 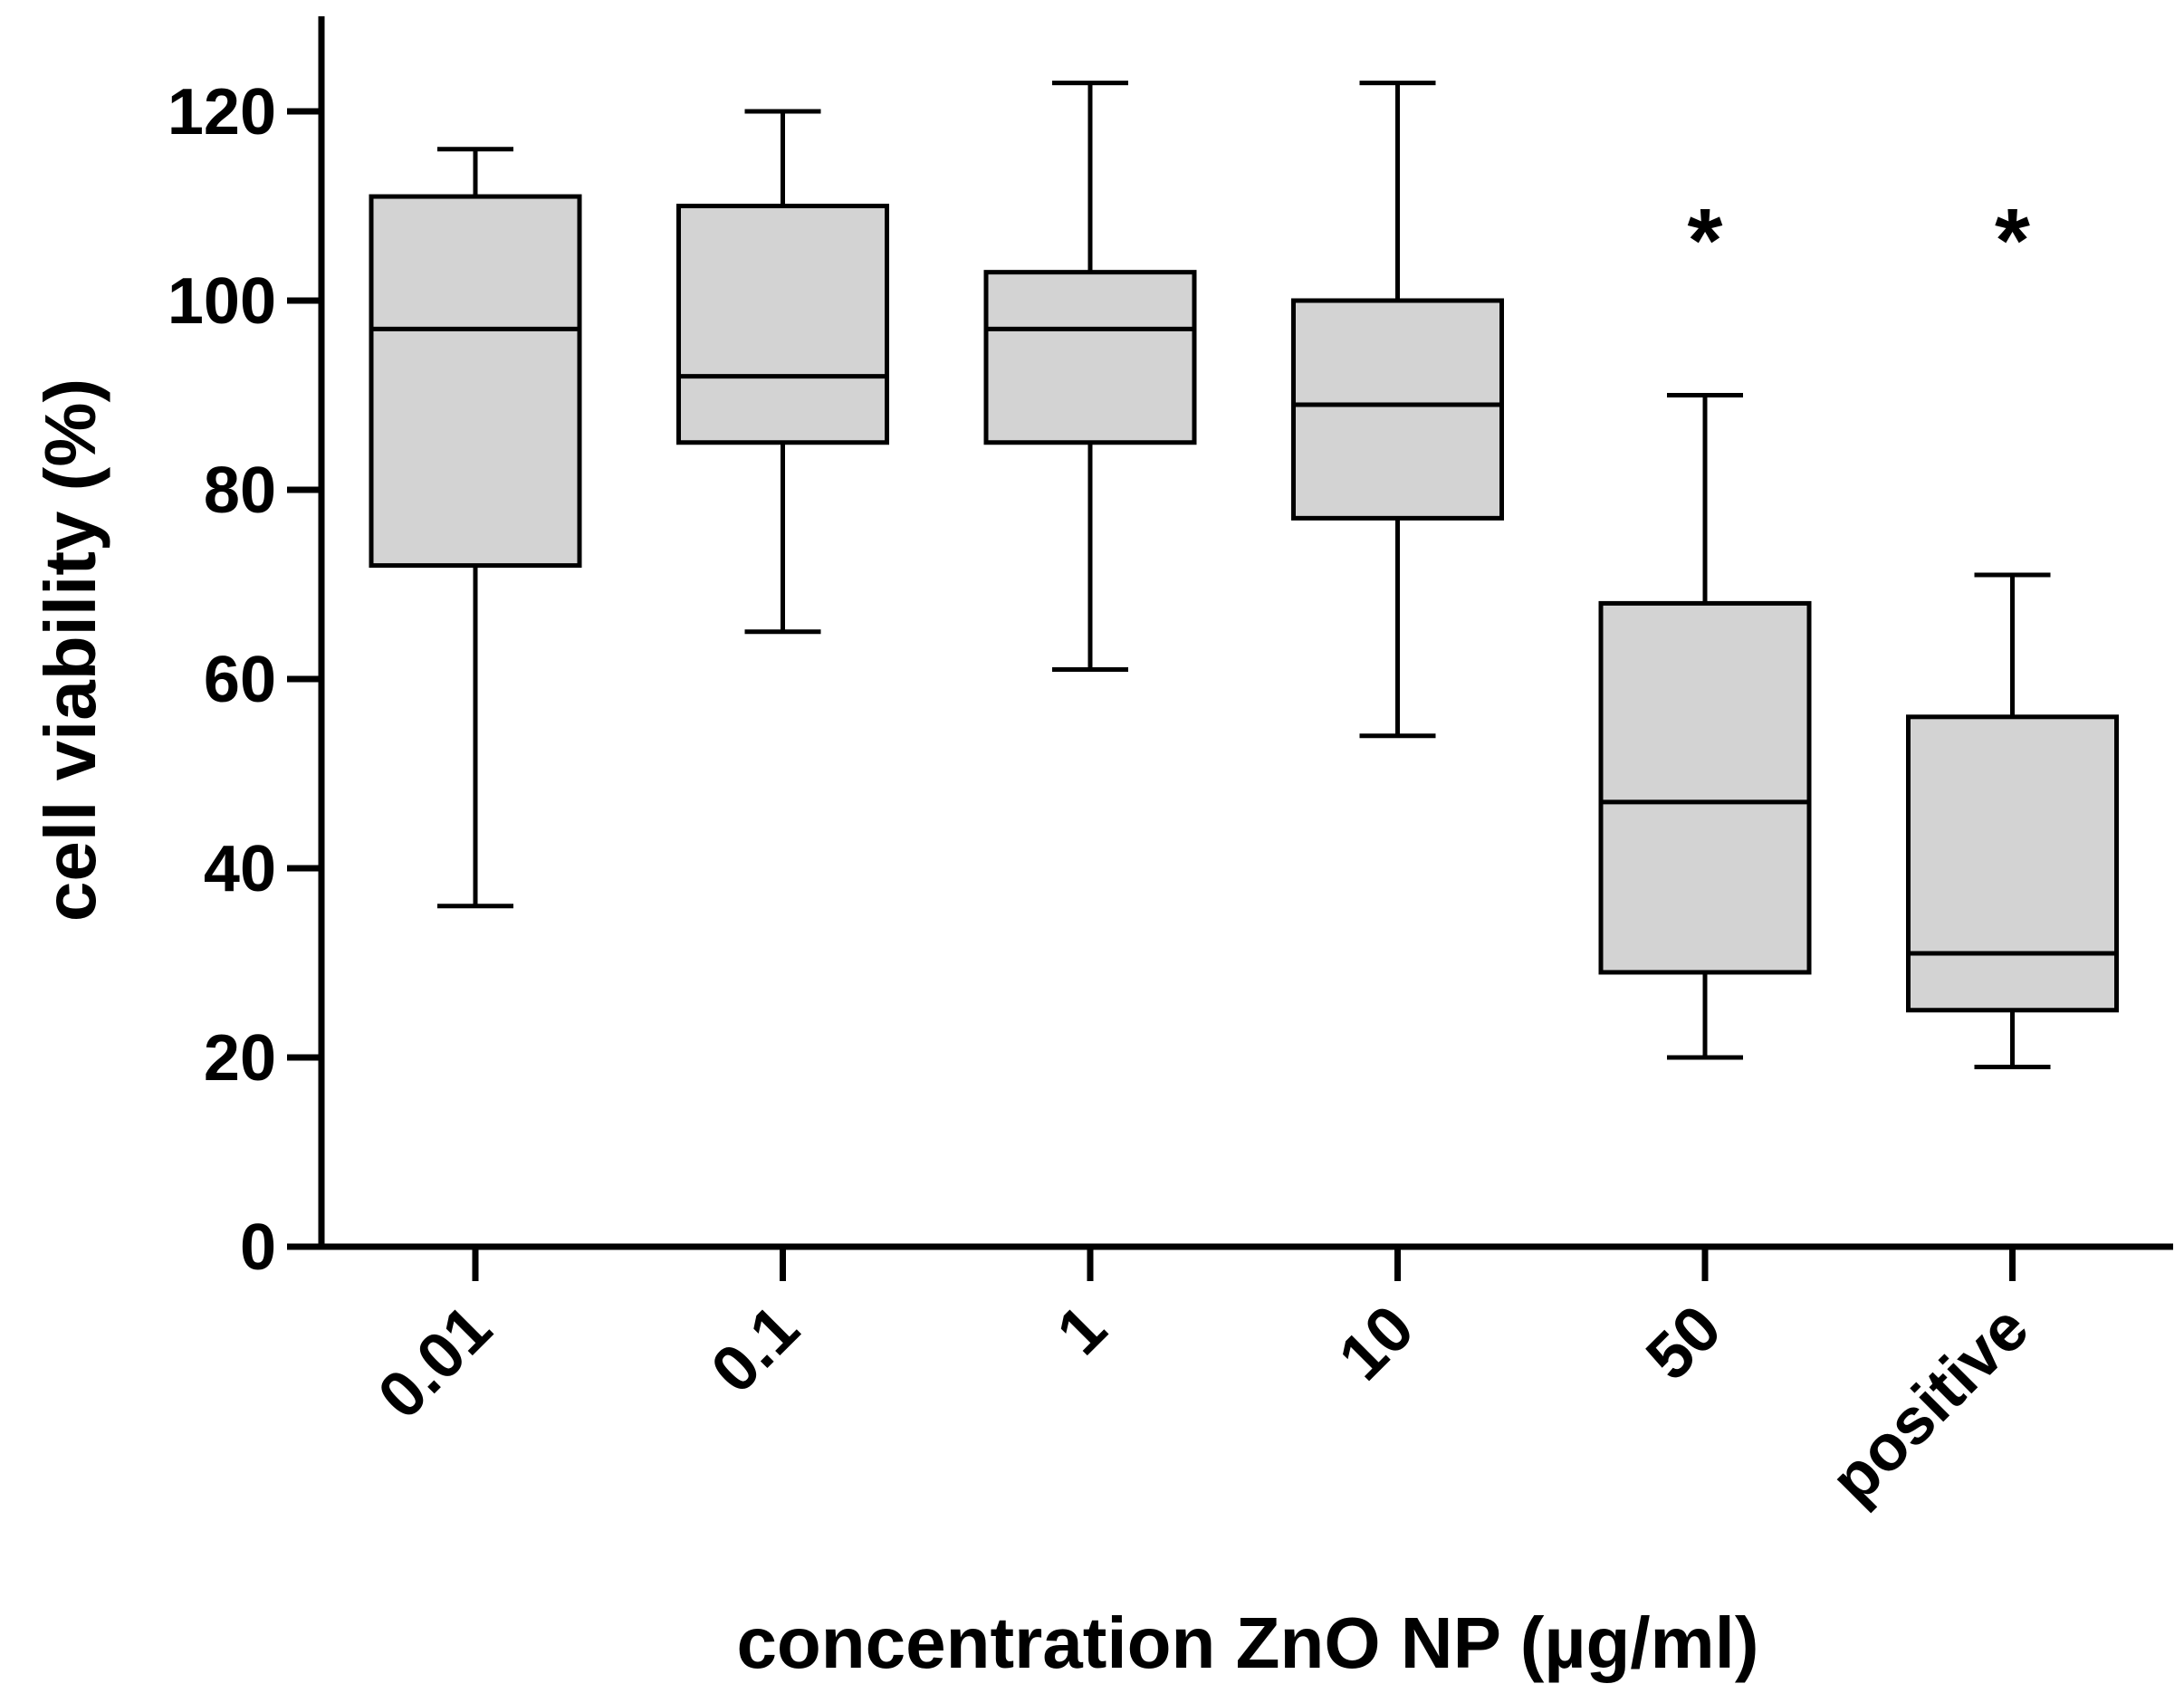 I want to click on x-tick-label: positive, so click(x=1930, y=1404).